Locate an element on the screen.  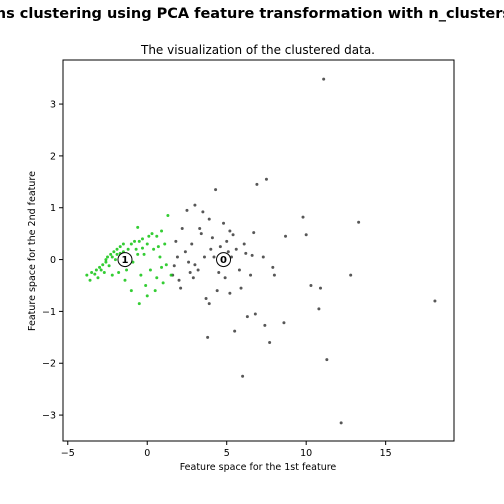
x-ticks: −5 0 5 10 15 is located at coordinates (226, 450).